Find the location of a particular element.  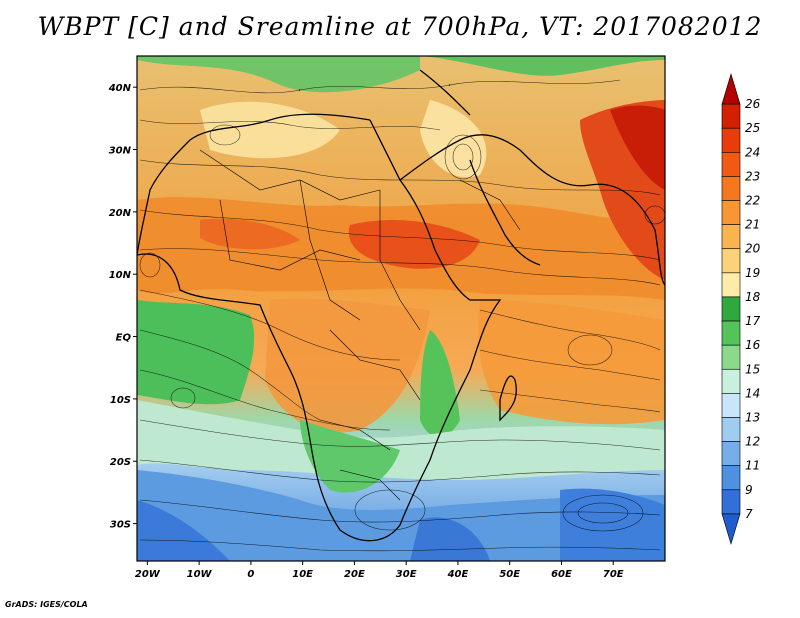

colorbar-label: 24 is located at coordinates (752, 152).